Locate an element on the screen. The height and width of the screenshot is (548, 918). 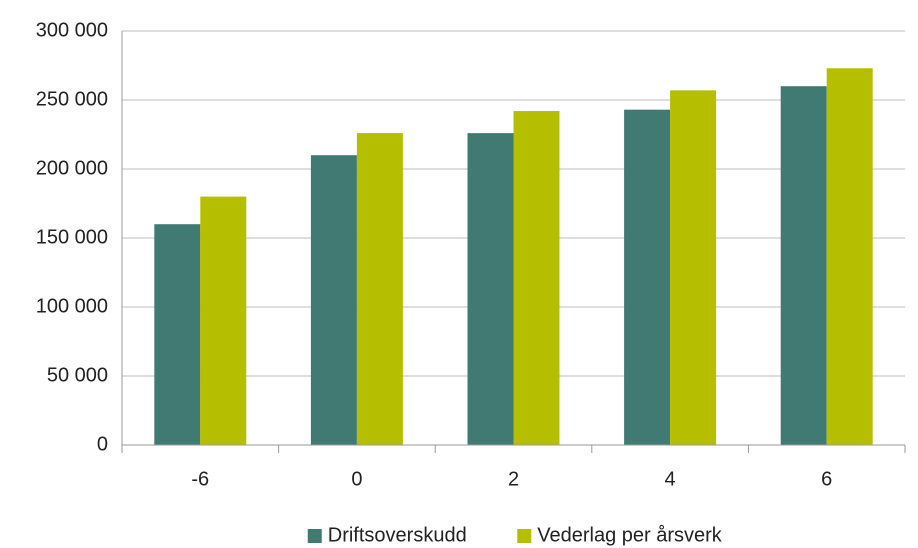
x-tick-label: 0 is located at coordinates (356, 479).